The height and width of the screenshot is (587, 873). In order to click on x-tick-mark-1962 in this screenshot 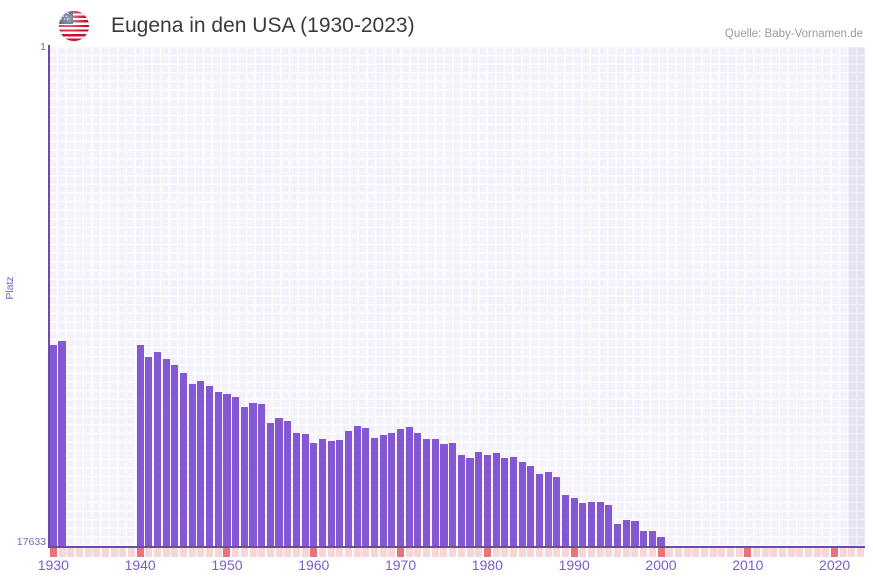, I will do `click(331, 552)`.